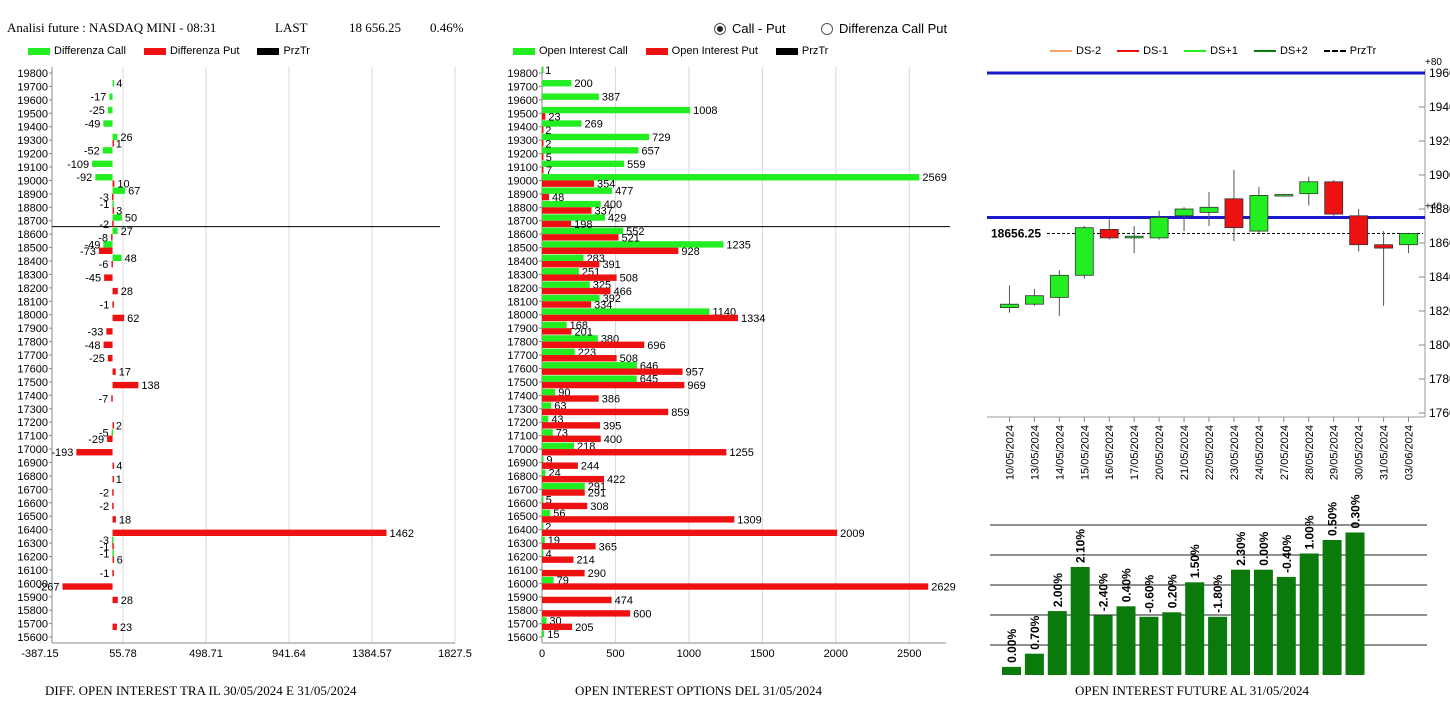 The image size is (1450, 705). What do you see at coordinates (698, 690) in the screenshot?
I see `footer-oi: OPEN INTEREST OPTIONS DEL 31/05/2024` at bounding box center [698, 690].